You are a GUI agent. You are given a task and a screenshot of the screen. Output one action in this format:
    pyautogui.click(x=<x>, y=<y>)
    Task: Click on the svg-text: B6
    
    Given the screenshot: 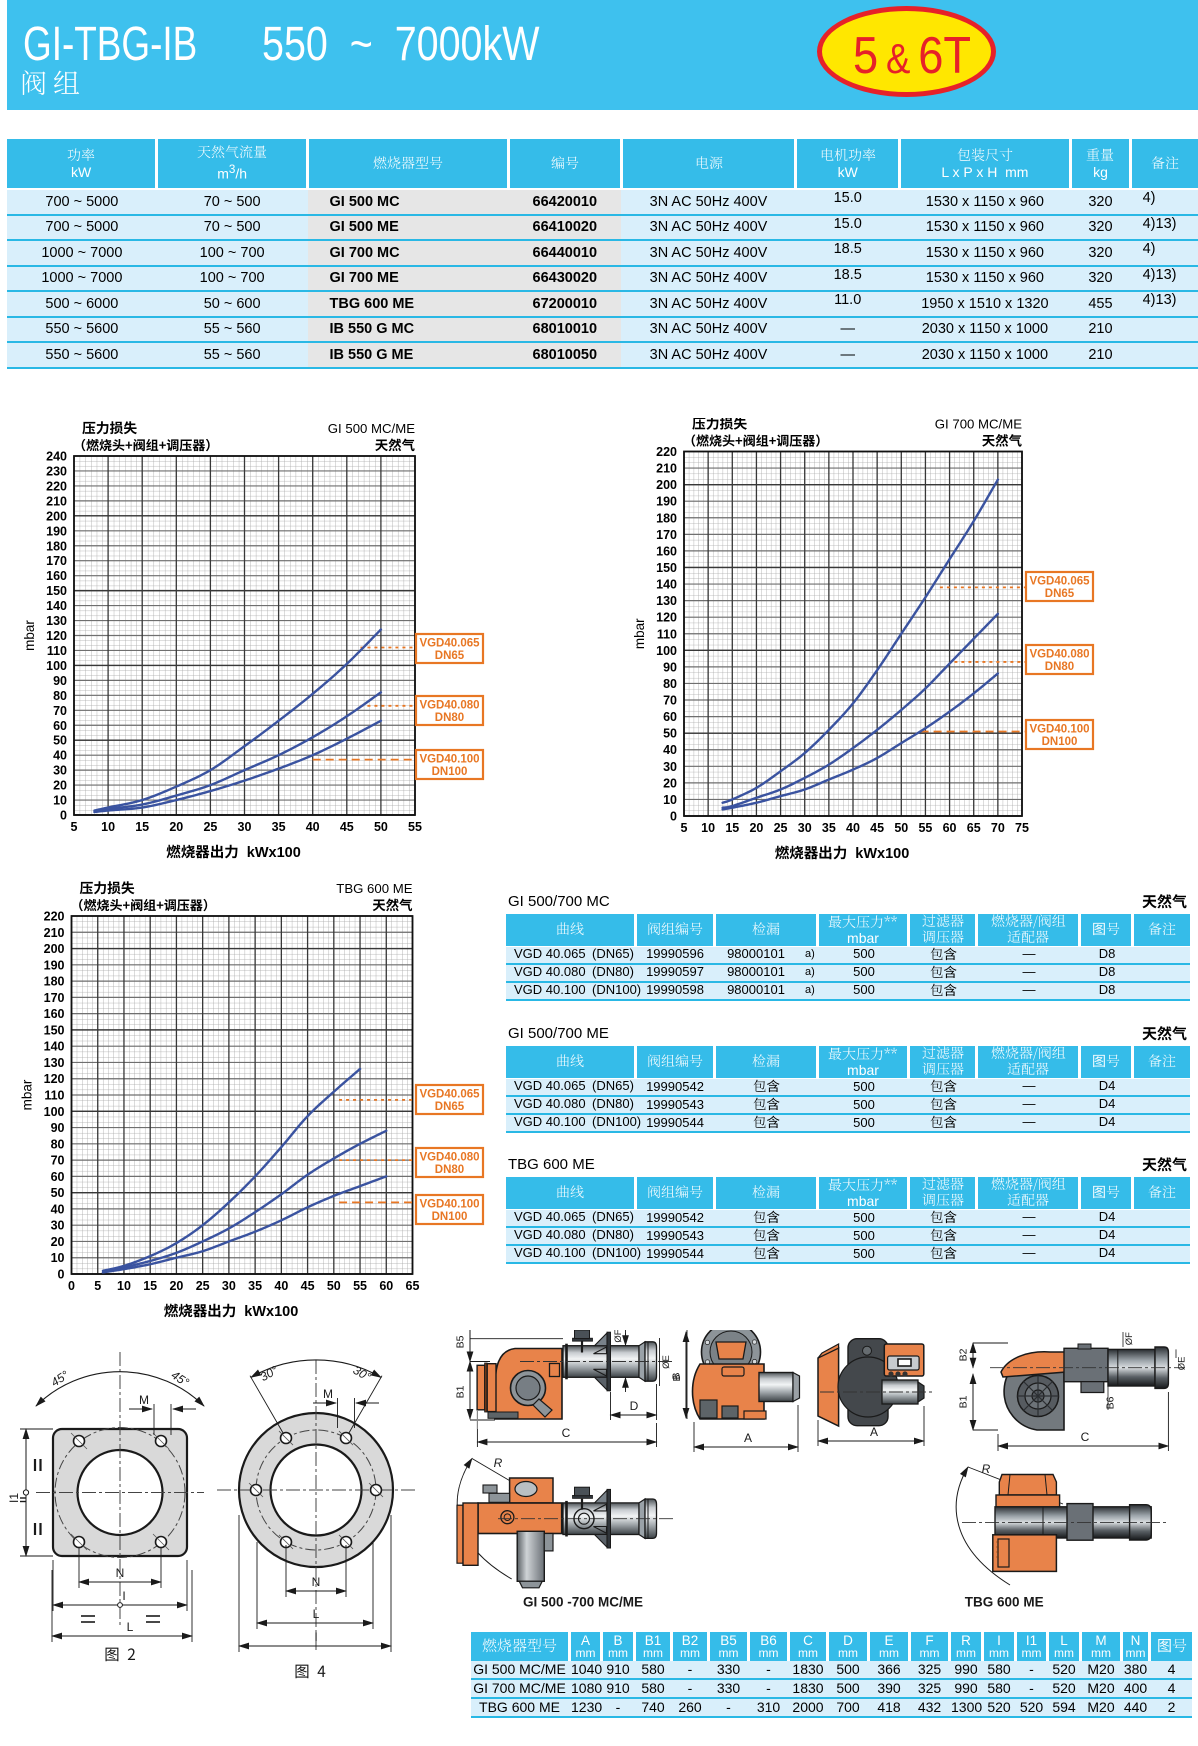 What is the action you would take?
    pyautogui.click(x=1111, y=1402)
    